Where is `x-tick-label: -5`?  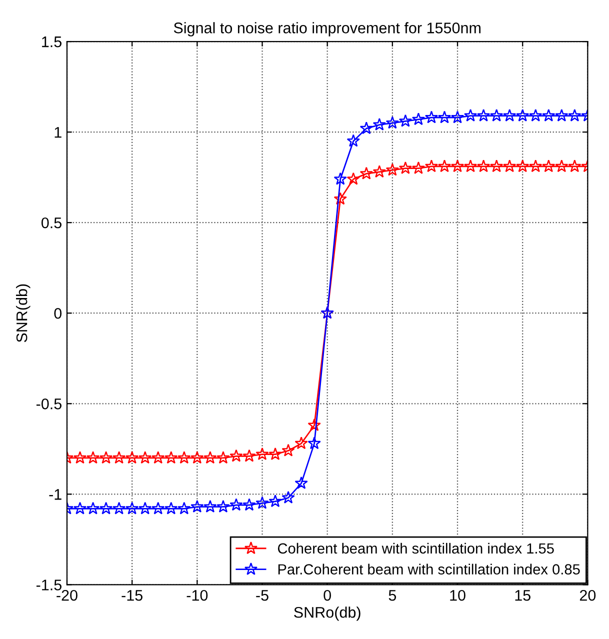 x-tick-label: -5 is located at coordinates (262, 595).